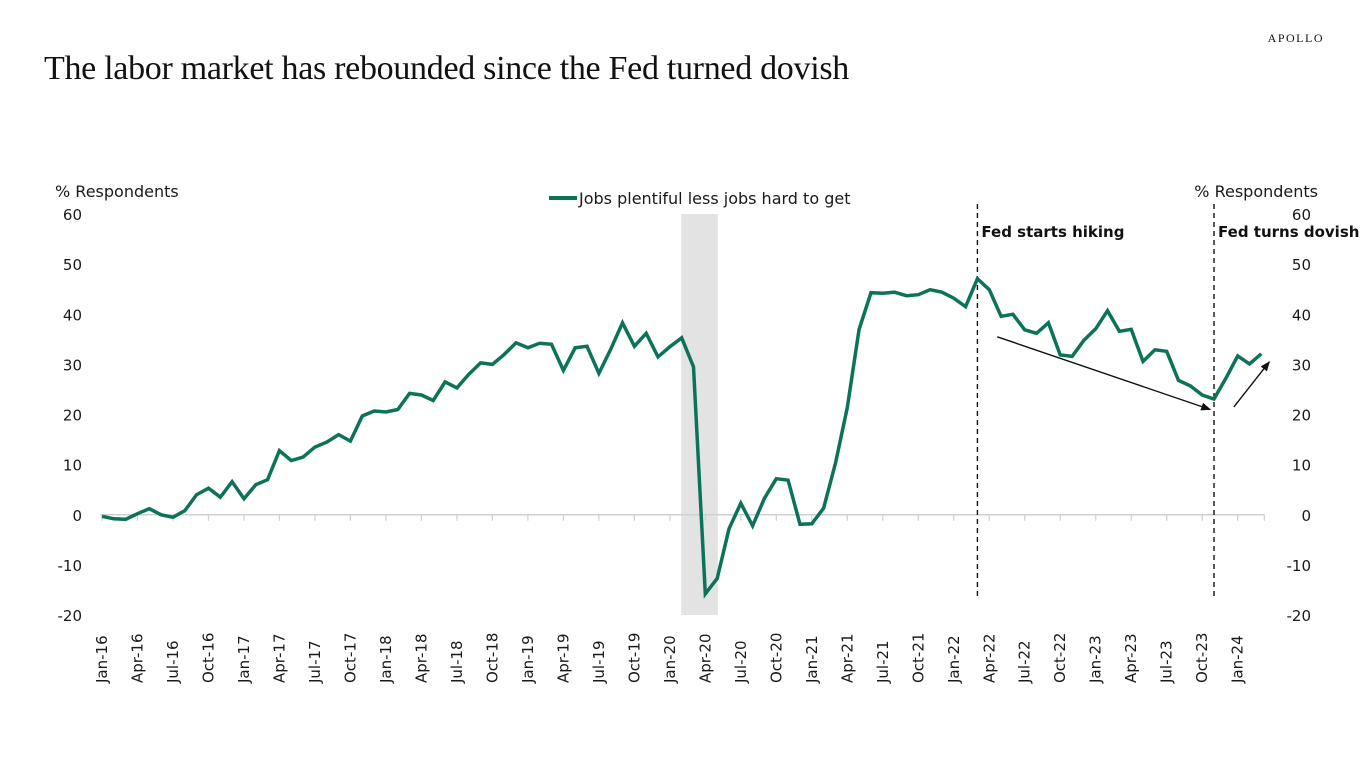  I want to click on x-tick-label: Oct-20, so click(776, 658).